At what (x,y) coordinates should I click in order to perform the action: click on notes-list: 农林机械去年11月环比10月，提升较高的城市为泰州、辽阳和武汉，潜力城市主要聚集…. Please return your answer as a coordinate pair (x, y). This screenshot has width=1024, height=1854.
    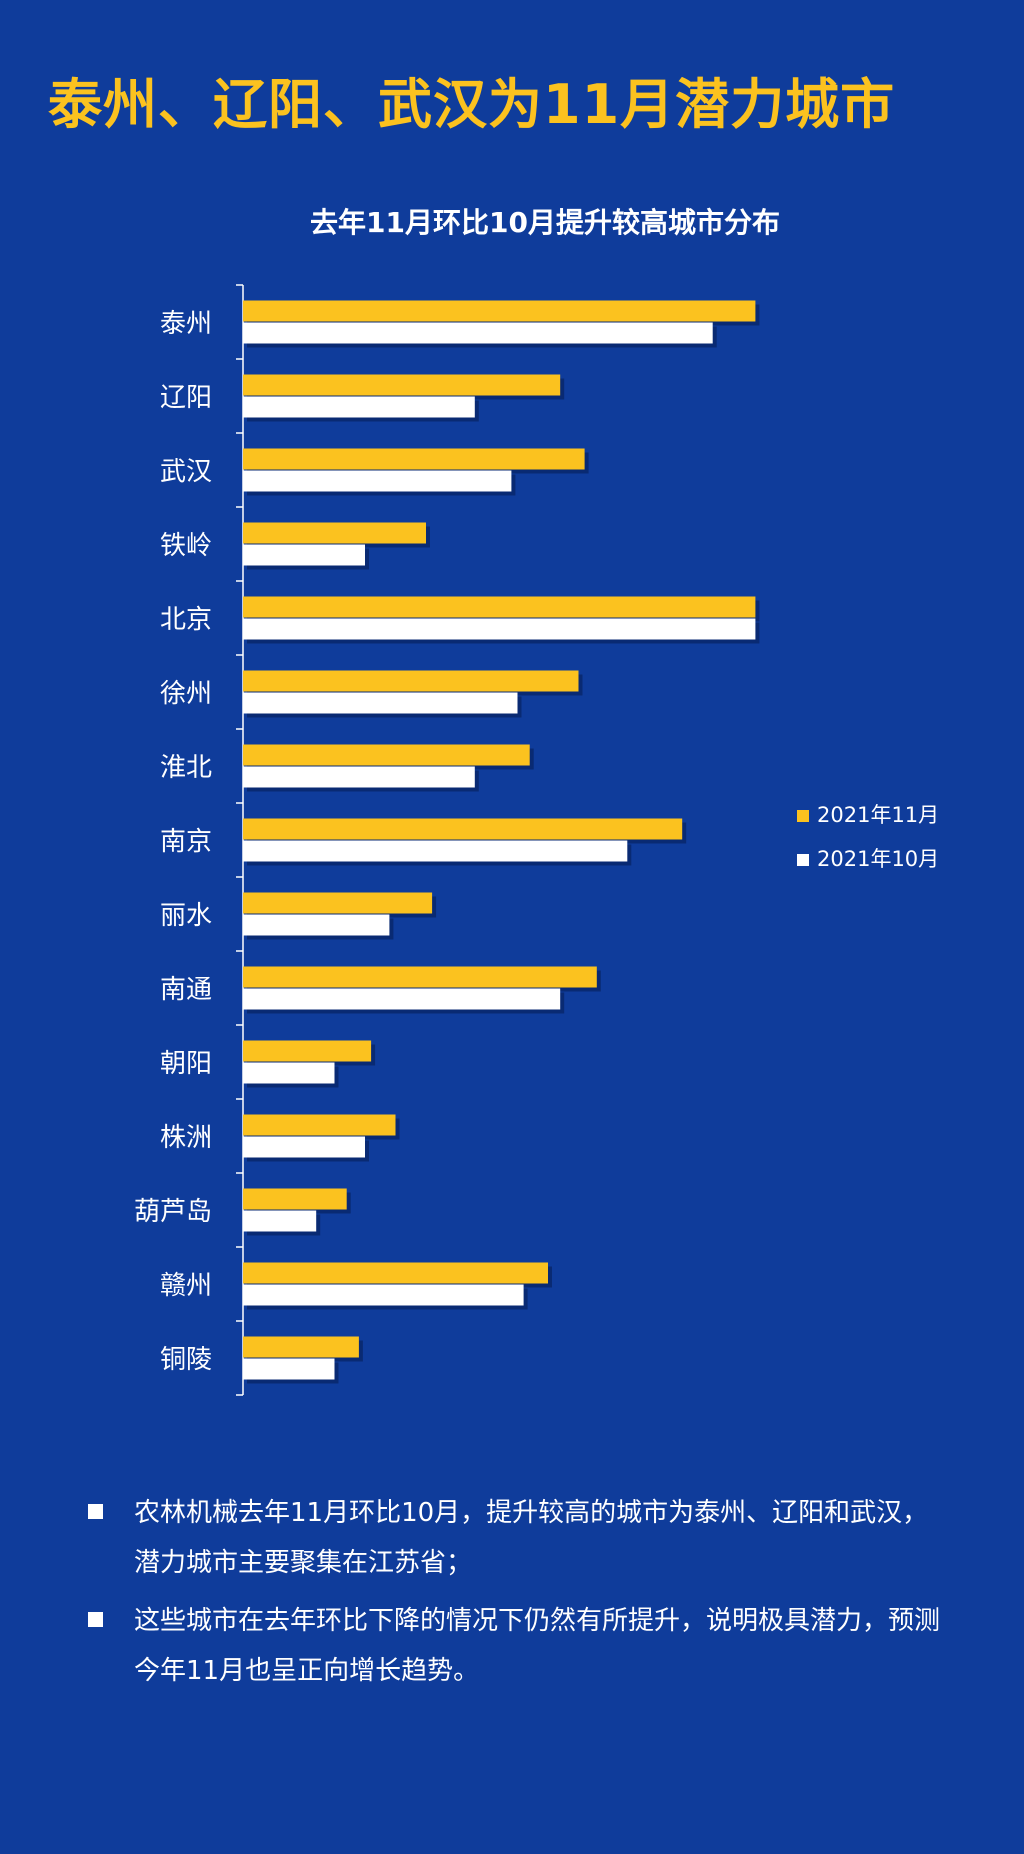
    Looking at the image, I should click on (514, 1596).